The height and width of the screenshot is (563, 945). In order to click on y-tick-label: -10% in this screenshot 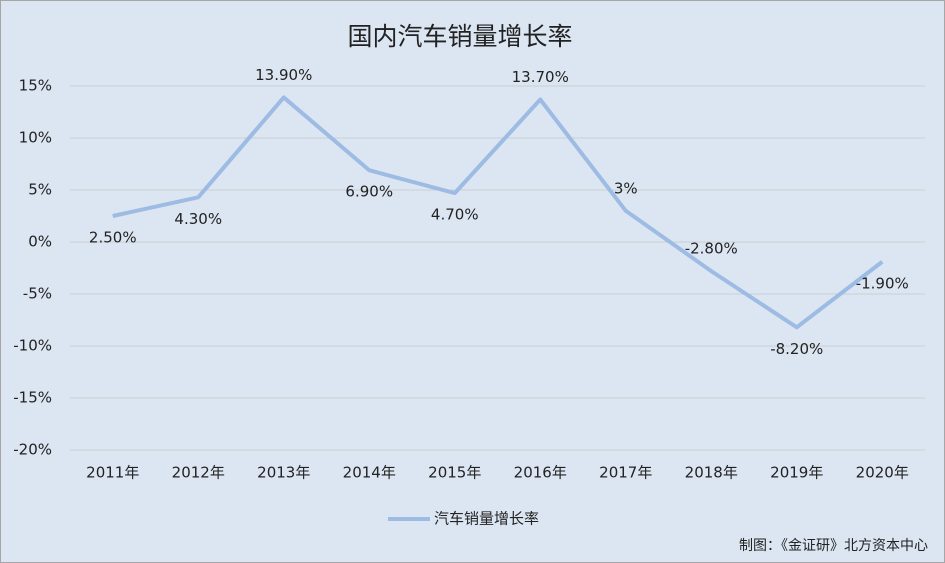, I will do `click(32, 346)`.